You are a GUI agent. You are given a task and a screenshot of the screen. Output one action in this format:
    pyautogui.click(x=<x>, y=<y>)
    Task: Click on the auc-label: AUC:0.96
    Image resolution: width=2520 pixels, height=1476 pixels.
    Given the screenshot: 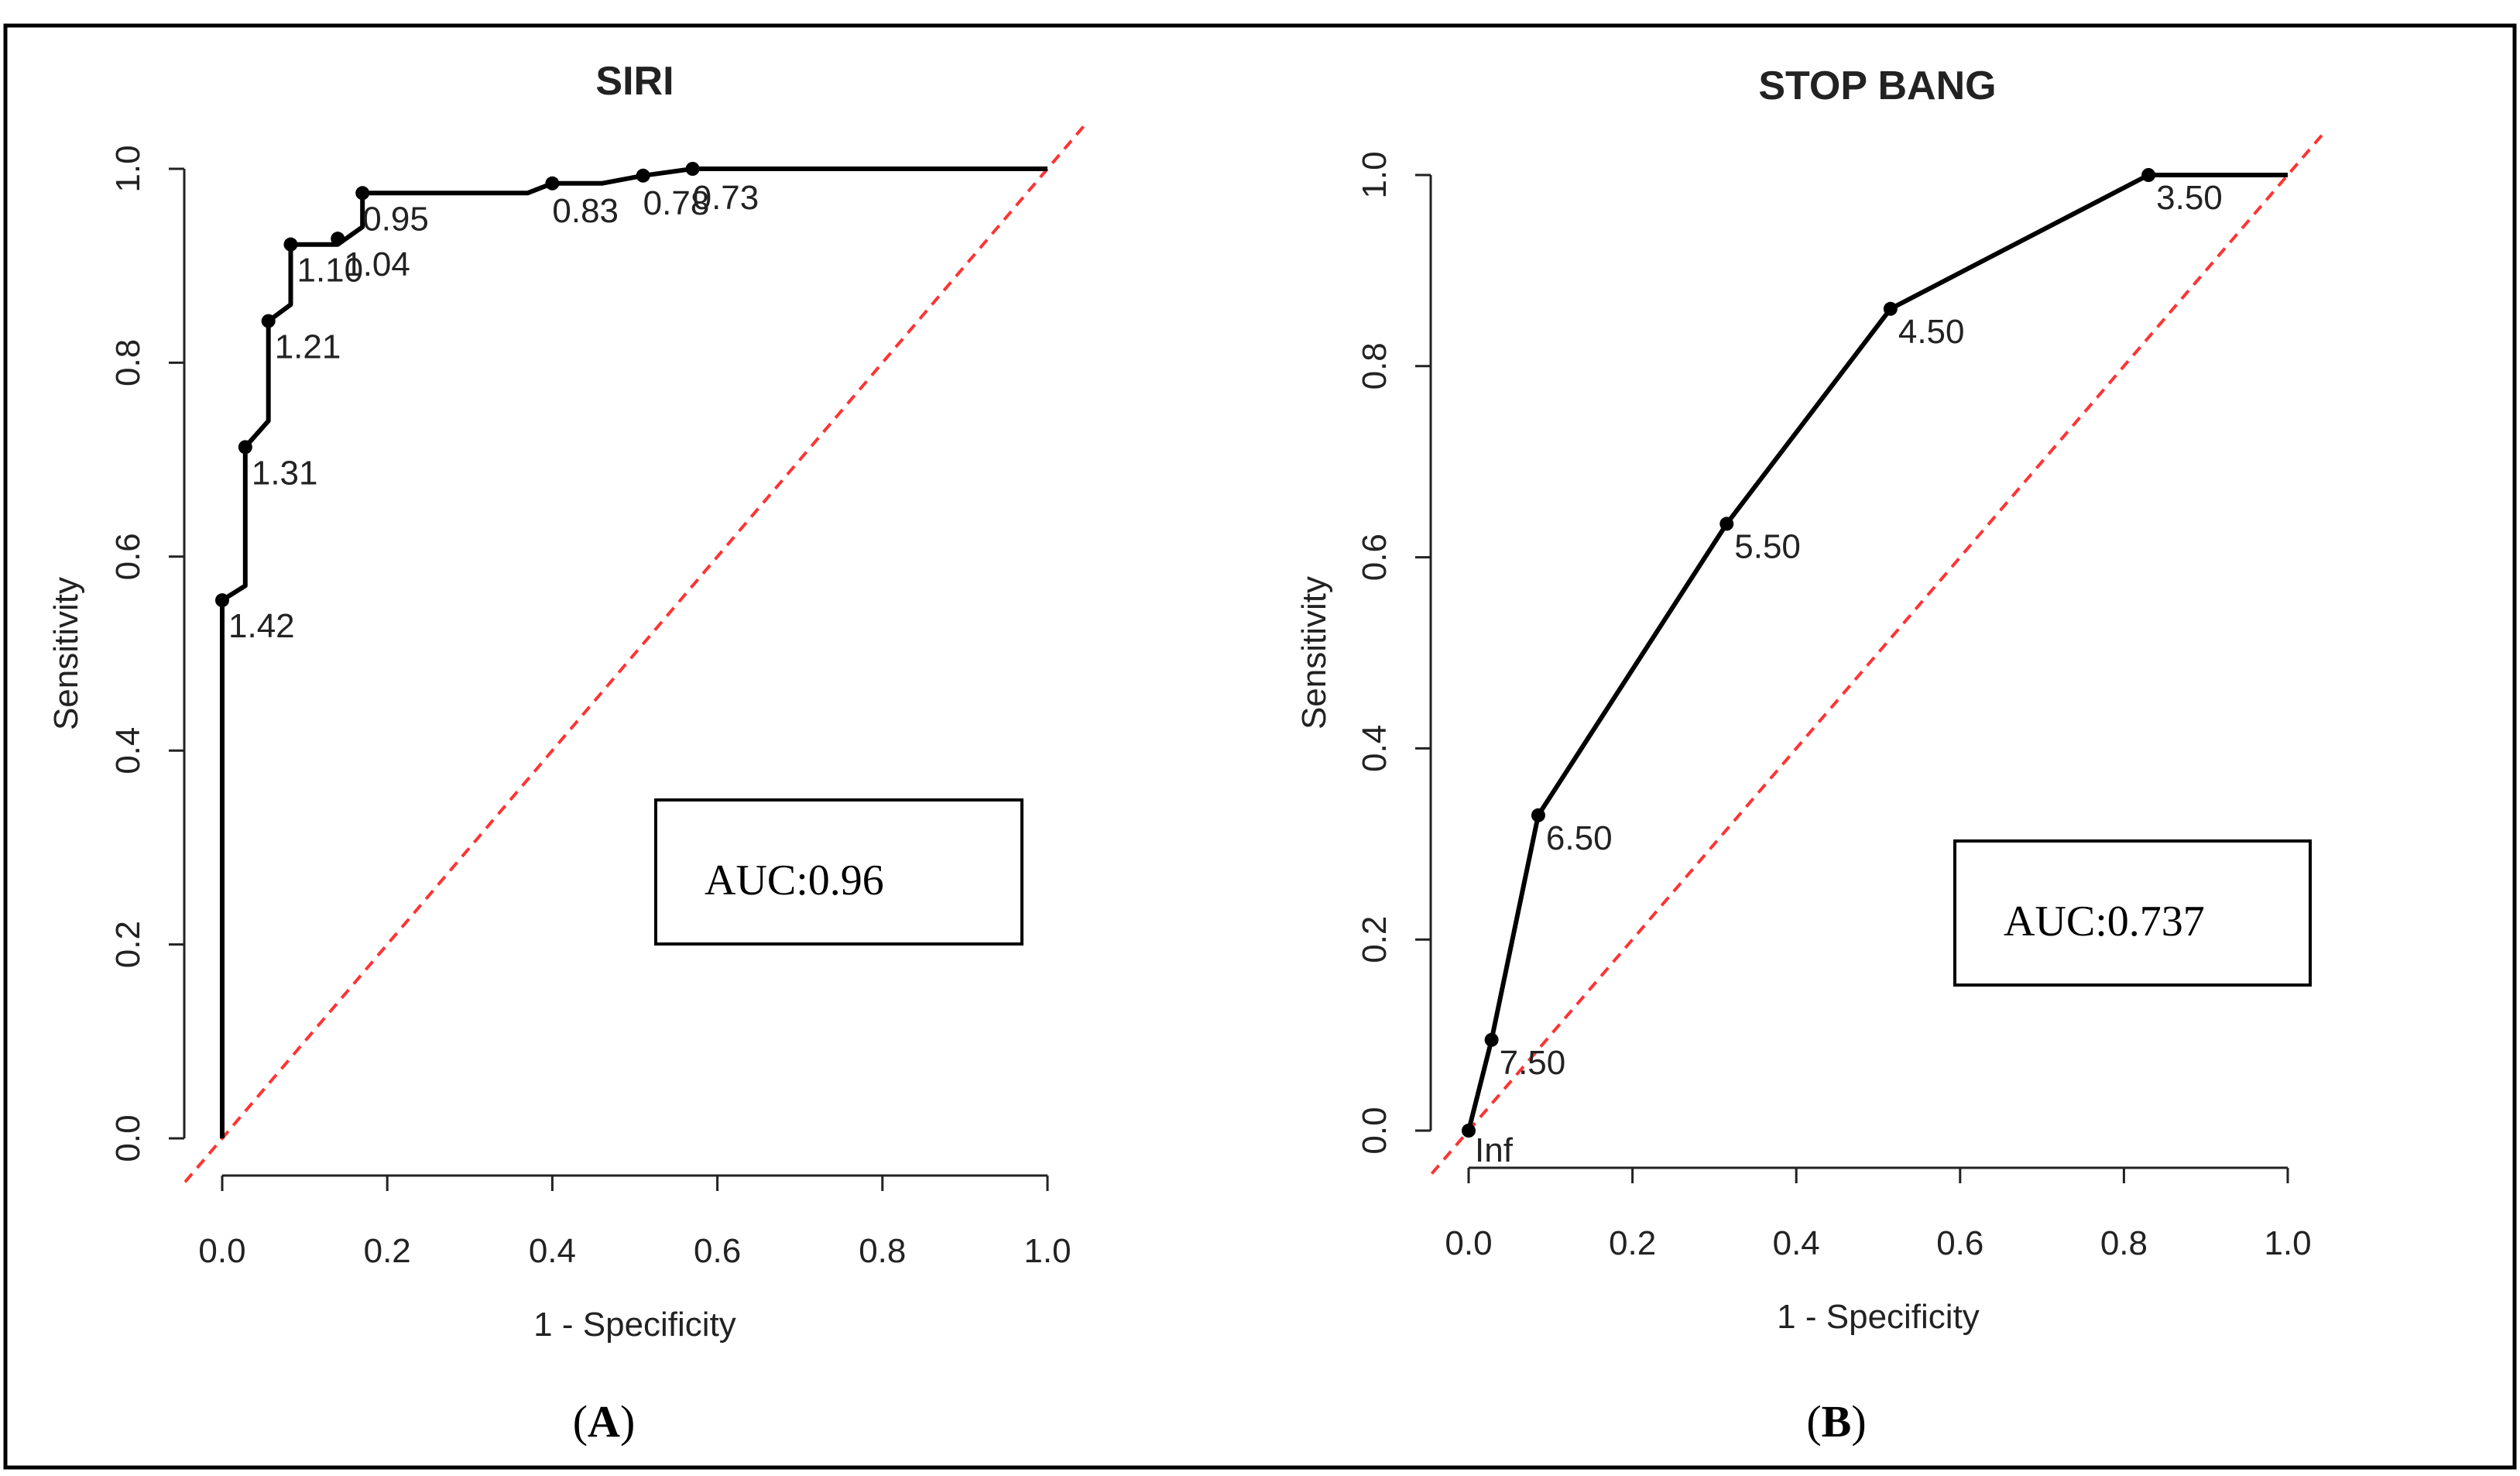 What is the action you would take?
    pyautogui.click(x=794, y=880)
    